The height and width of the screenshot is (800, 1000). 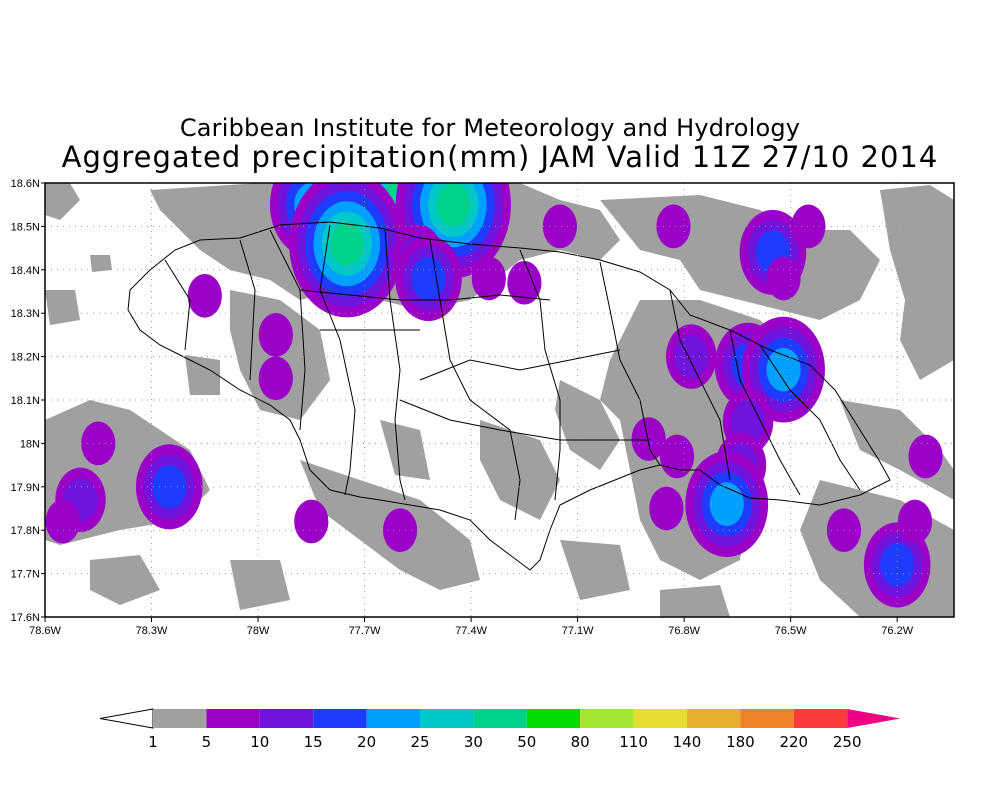 What do you see at coordinates (313, 742) in the screenshot?
I see `colorbar-label: 15` at bounding box center [313, 742].